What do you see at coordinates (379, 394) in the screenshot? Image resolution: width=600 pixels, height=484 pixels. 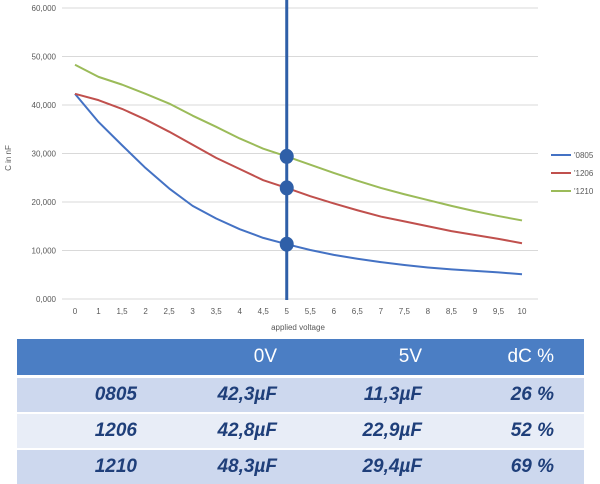 I see `table-cell: 11,3µF` at bounding box center [379, 394].